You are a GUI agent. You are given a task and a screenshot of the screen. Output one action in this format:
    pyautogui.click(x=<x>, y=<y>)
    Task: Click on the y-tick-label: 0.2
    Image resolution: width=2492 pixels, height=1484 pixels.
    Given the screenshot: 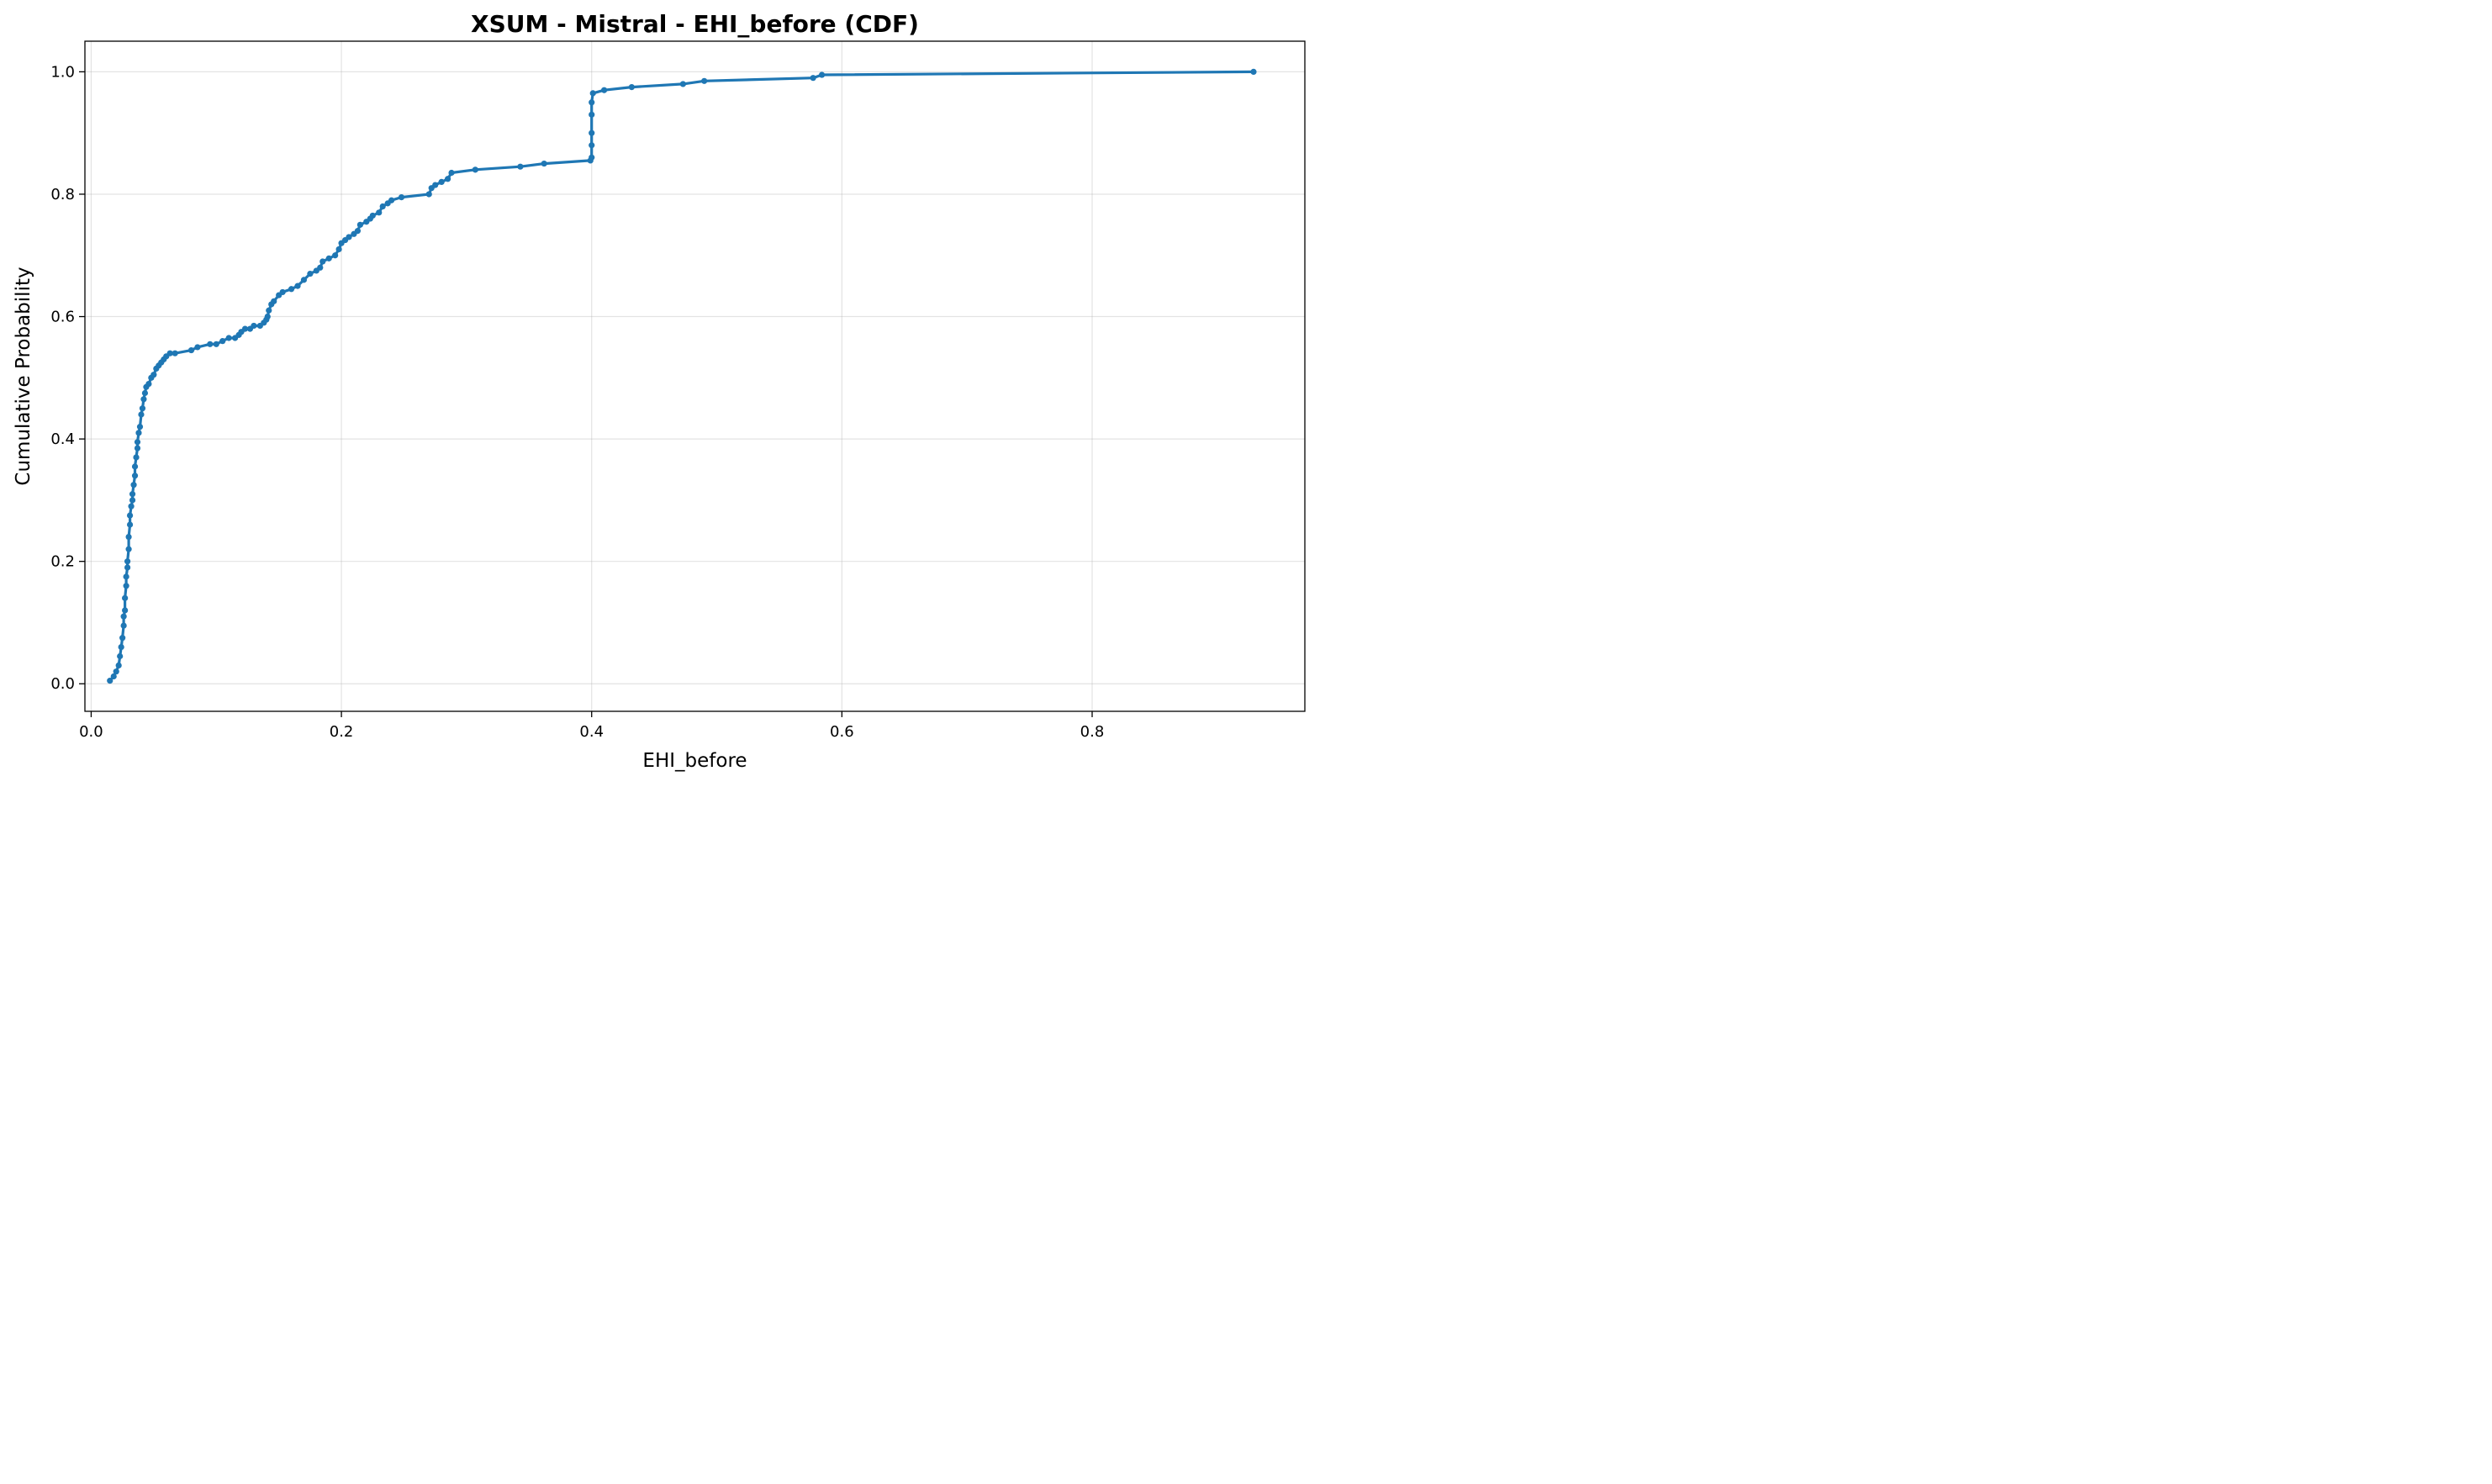 What is the action you would take?
    pyautogui.click(x=63, y=562)
    